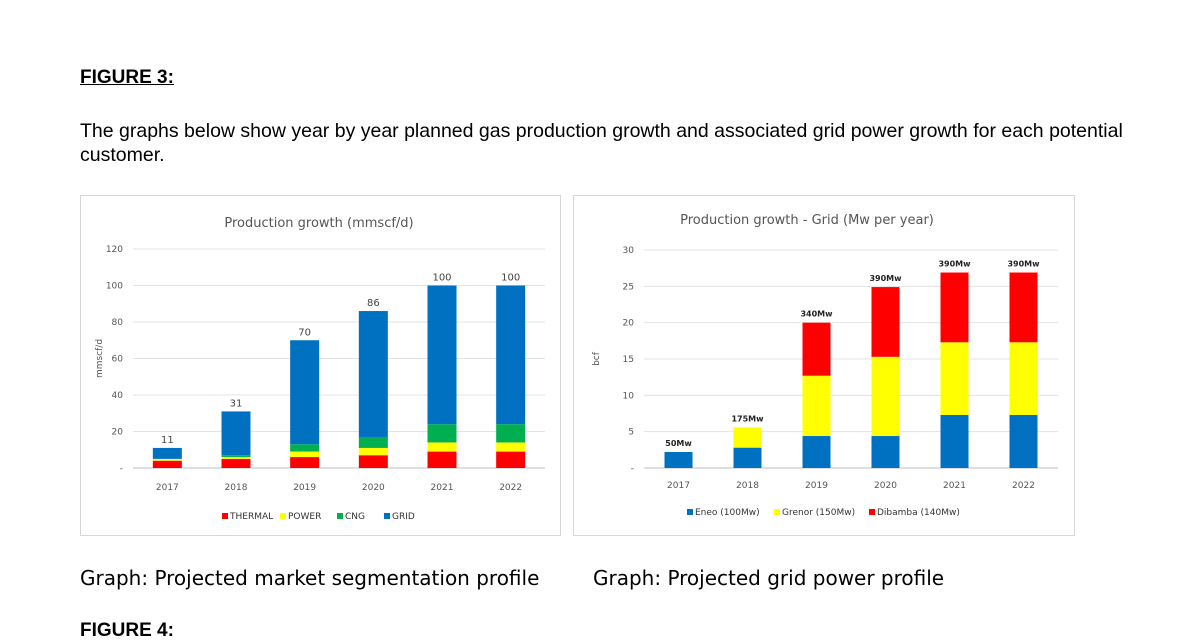  Describe the element at coordinates (954, 307) in the screenshot. I see `chart-1-bar-dibamba-140mw-2021` at that location.